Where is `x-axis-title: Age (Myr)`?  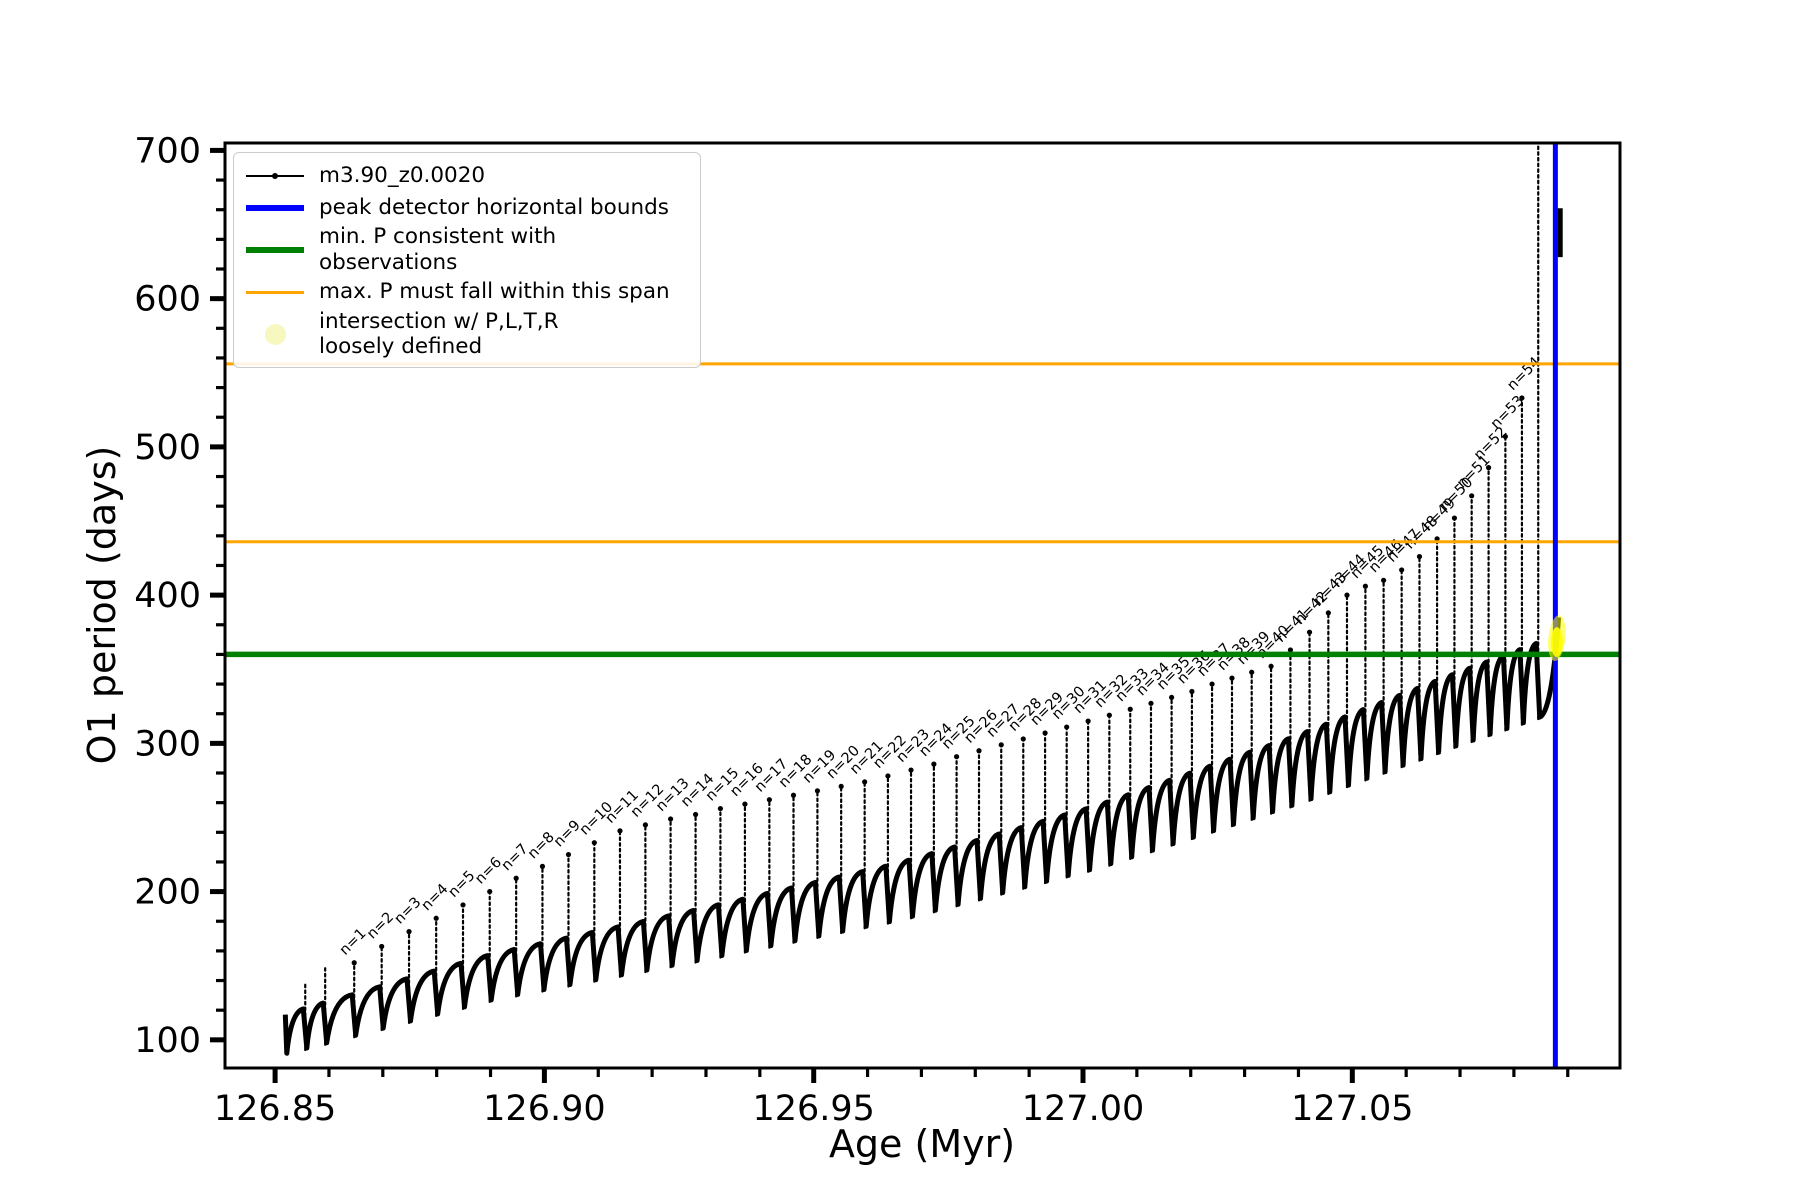
x-axis-title: Age (Myr) is located at coordinates (922, 1144).